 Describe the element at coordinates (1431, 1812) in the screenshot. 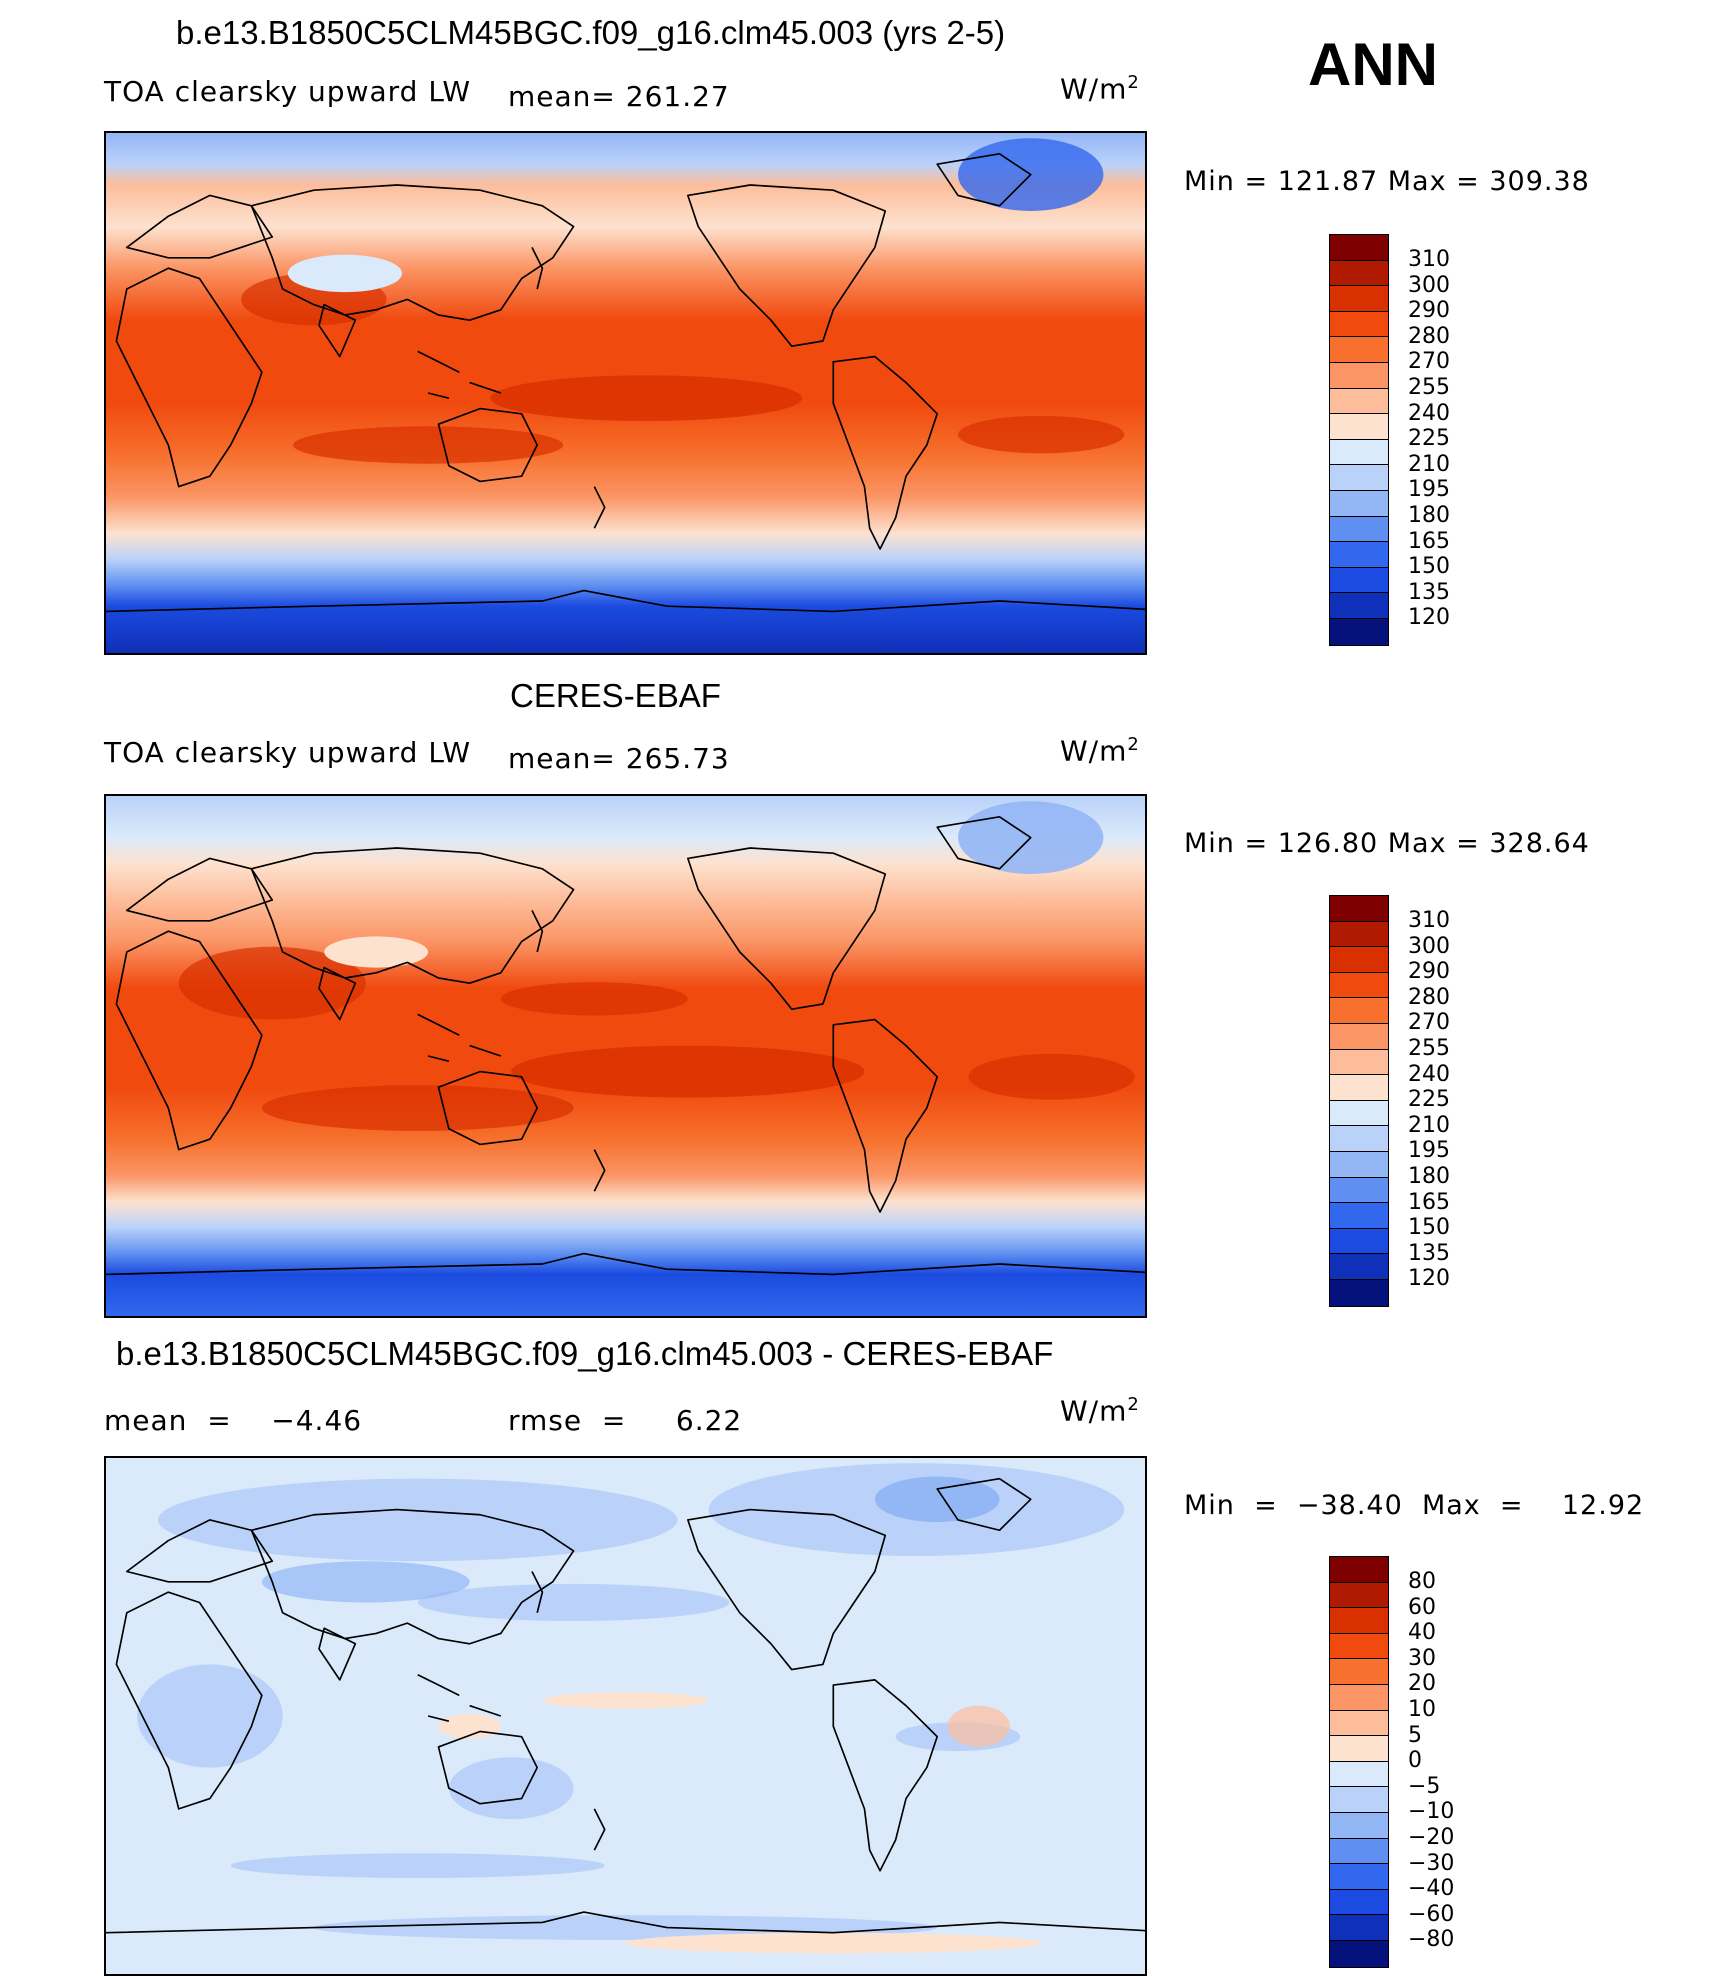

I see `colorbar-label: −10` at that location.